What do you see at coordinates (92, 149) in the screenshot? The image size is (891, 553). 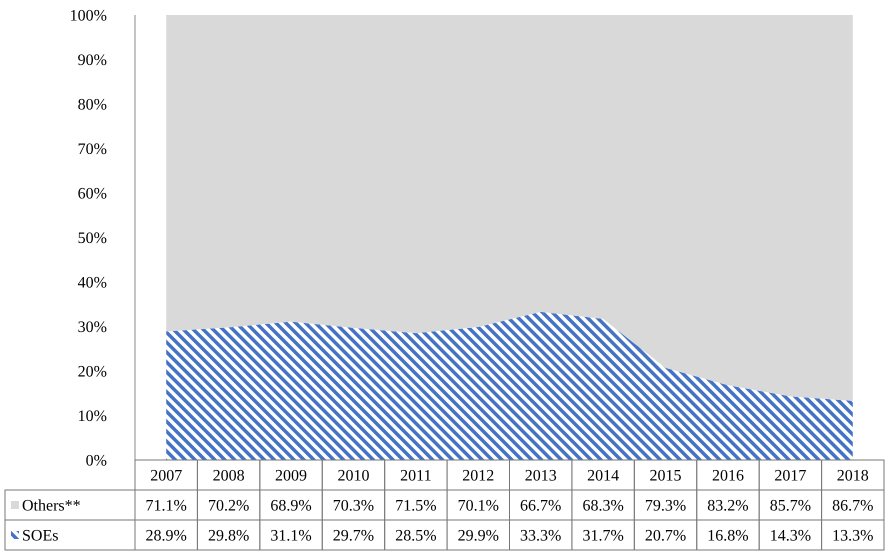 I see `y-tick-label: 70%` at bounding box center [92, 149].